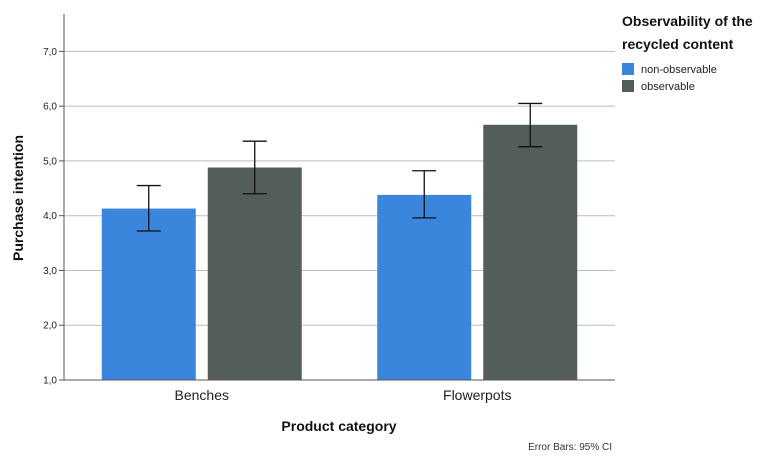 Image resolution: width=778 pixels, height=458 pixels. What do you see at coordinates (679, 70) in the screenshot?
I see `legend-label-non-observable: non-observable` at bounding box center [679, 70].